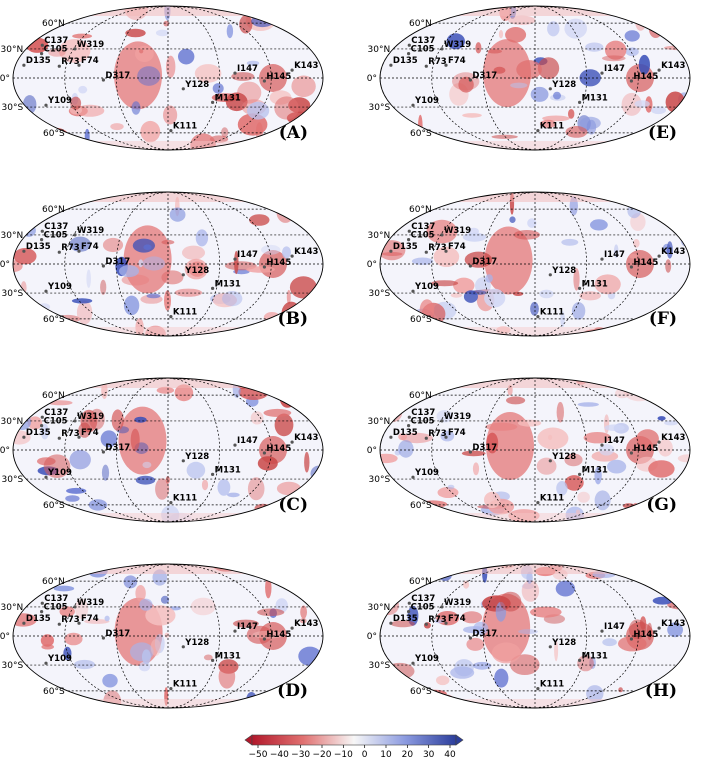 This screenshot has width=708, height=760. Describe the element at coordinates (380, 294) in the screenshot. I see `latitude-label: 30°S` at that location.